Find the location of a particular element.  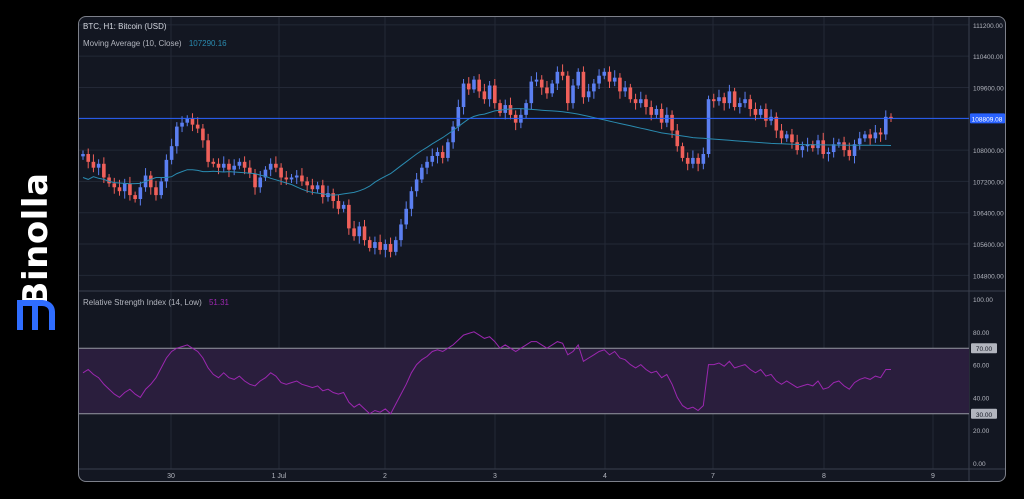

time-tick-label: 1 Jul is located at coordinates (279, 476).